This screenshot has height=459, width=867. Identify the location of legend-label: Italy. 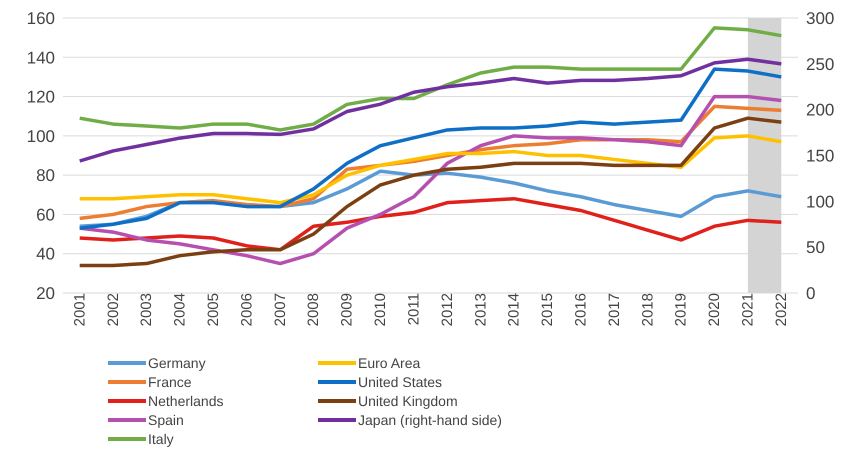
(161, 438).